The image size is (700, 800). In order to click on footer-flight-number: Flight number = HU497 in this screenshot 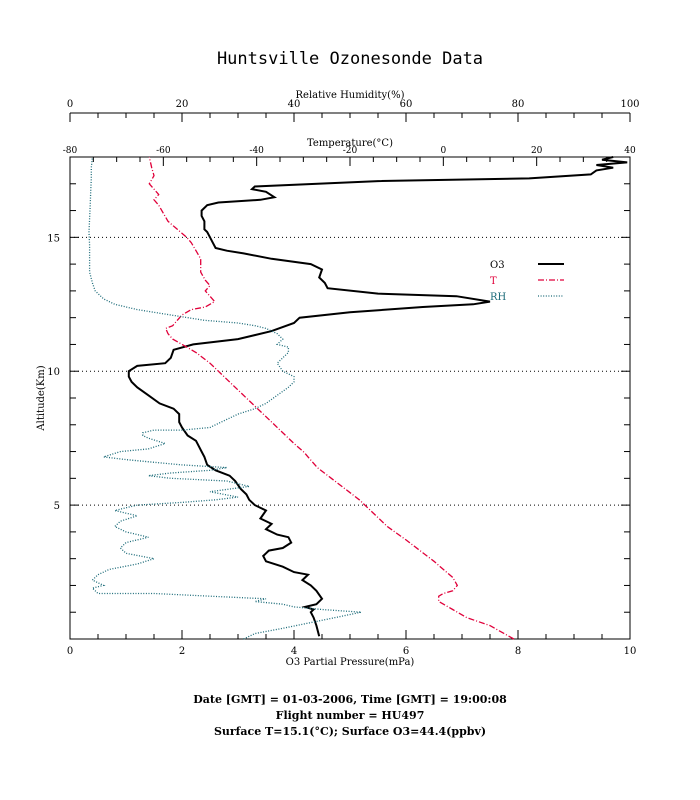, I will do `click(350, 715)`.